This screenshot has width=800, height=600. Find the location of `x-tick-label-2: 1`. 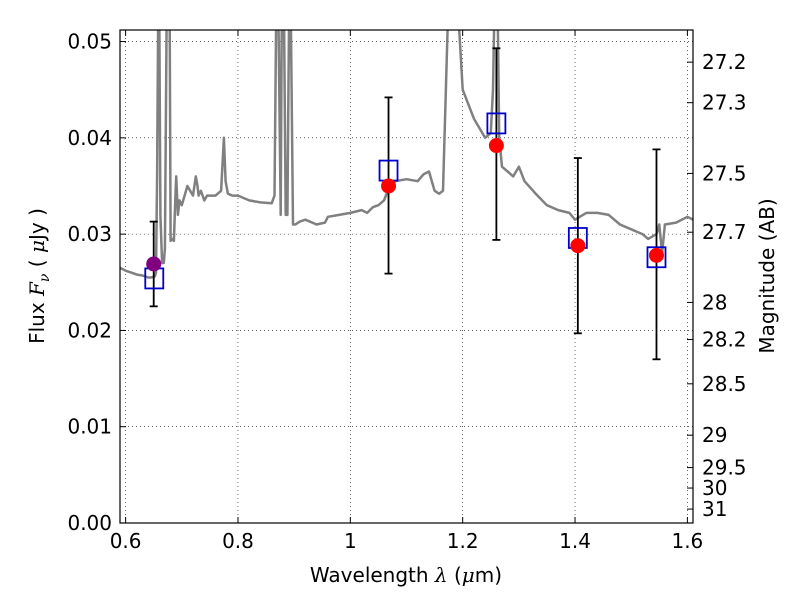

x-tick-label-2: 1 is located at coordinates (350, 541).